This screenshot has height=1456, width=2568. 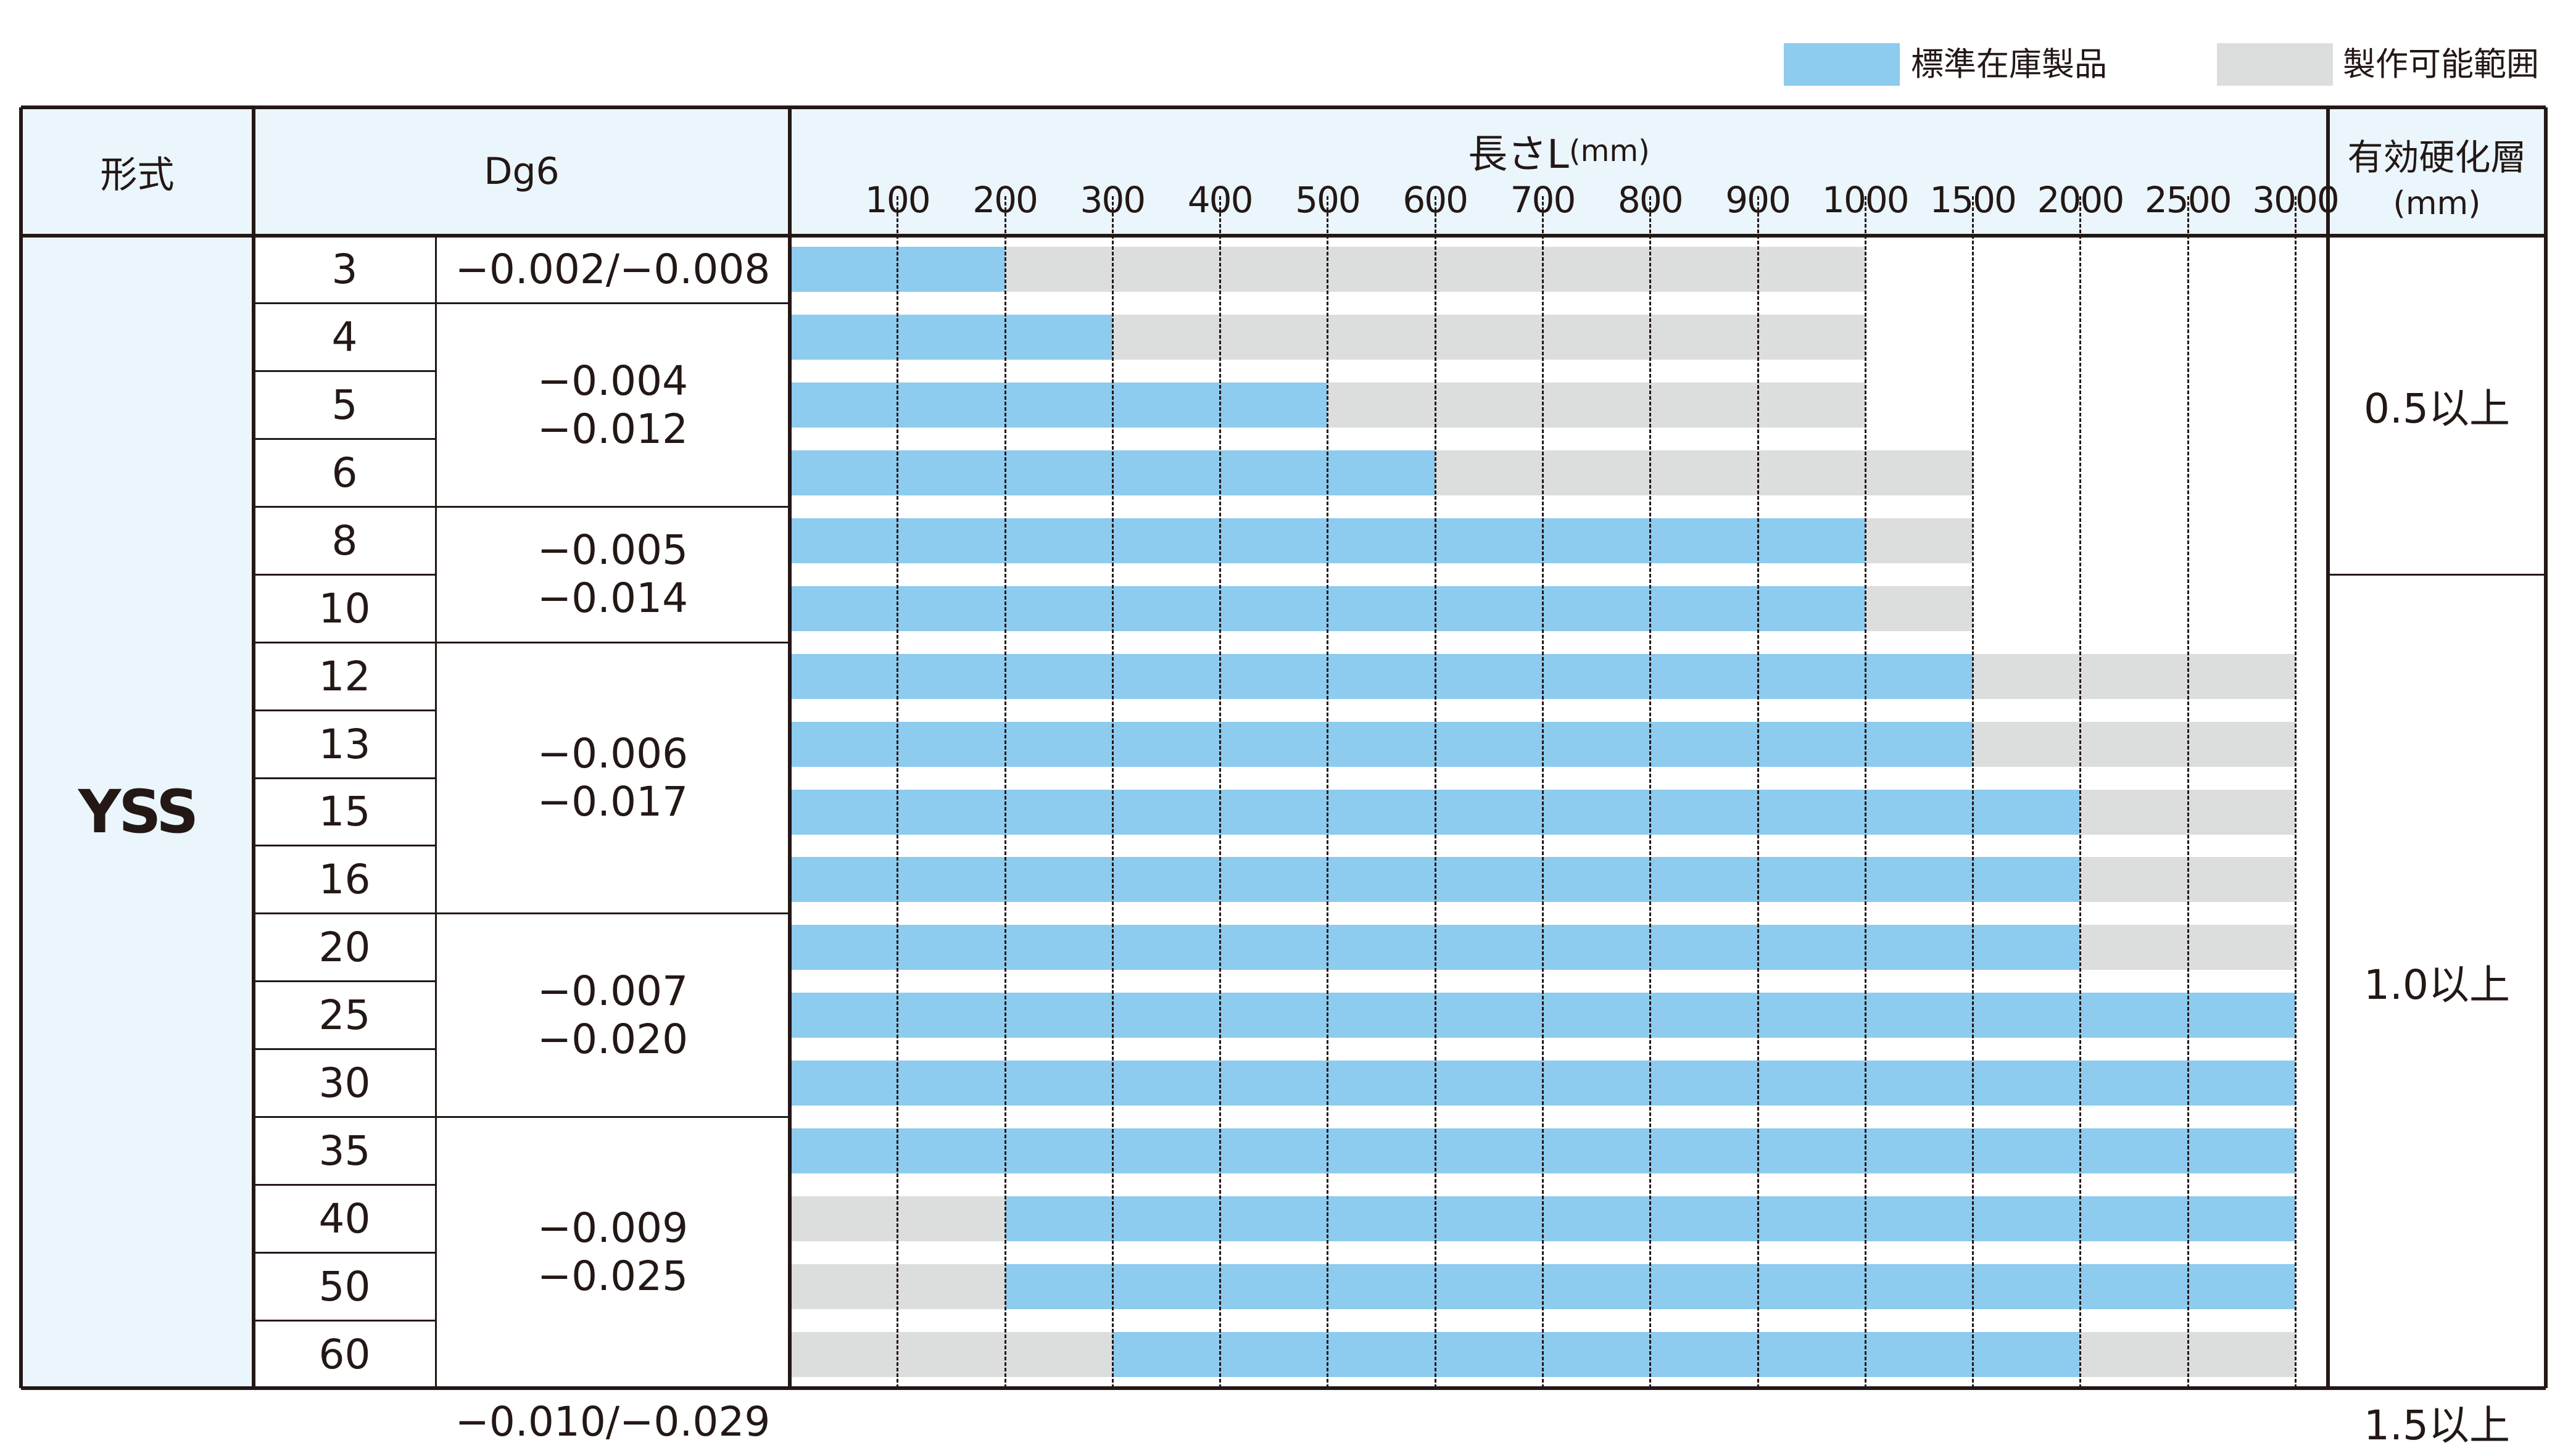 I want to click on legend-swatch-possible, so click(x=2275, y=64).